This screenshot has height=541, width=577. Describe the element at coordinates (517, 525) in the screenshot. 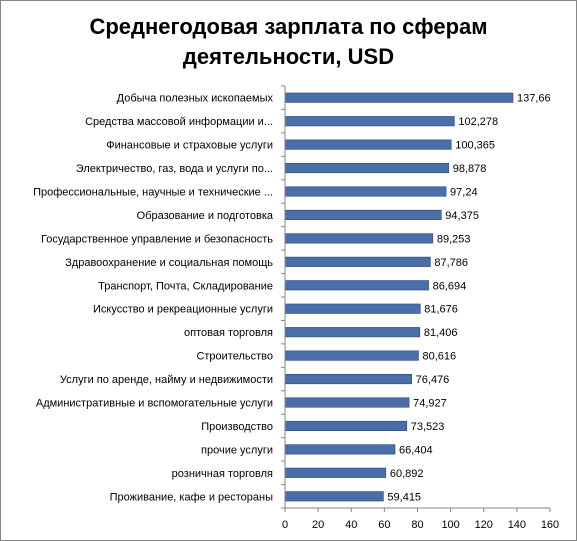

I see `x-tick-label: 140` at that location.